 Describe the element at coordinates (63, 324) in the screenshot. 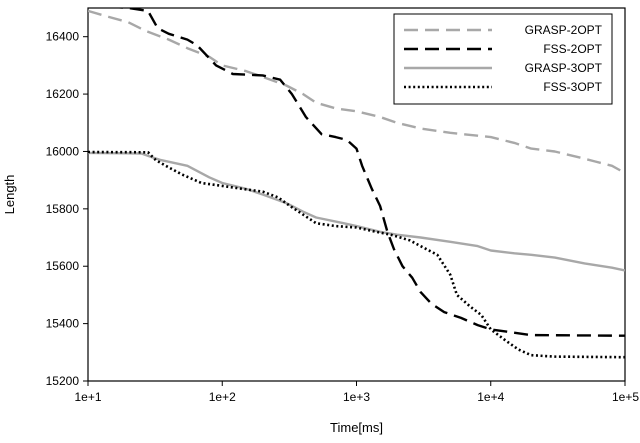

I see `y-tick-label: 15400` at that location.